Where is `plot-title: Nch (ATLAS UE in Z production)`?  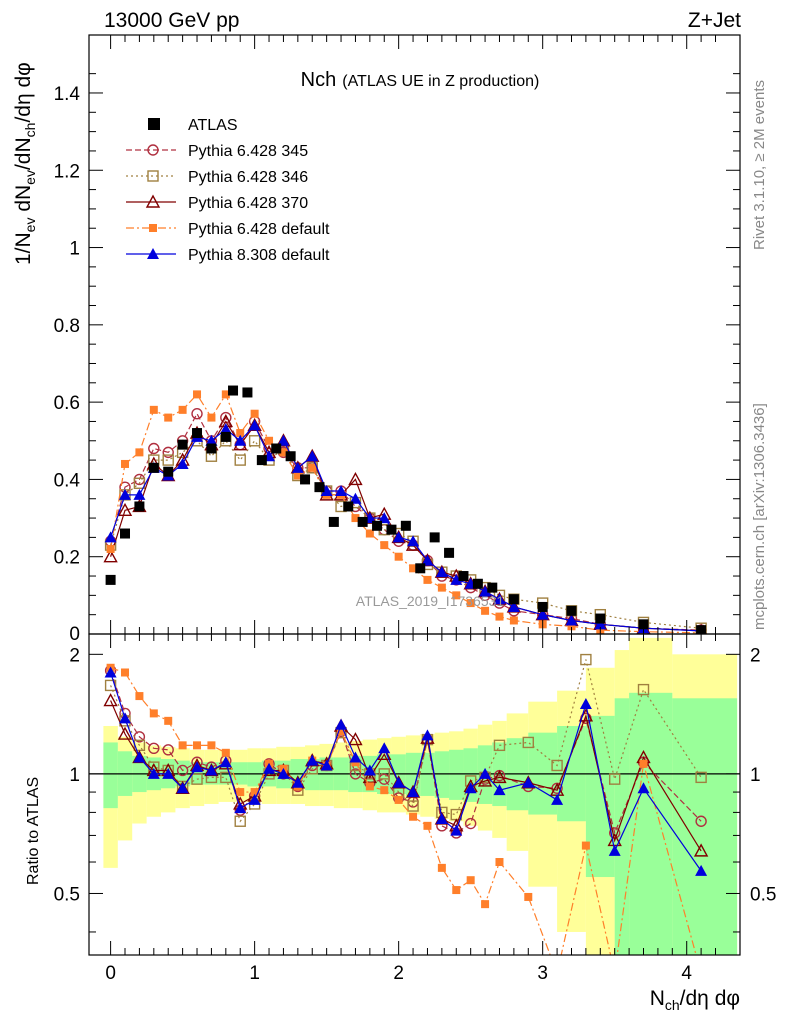
plot-title: Nch (ATLAS UE in Z production) is located at coordinates (420, 80).